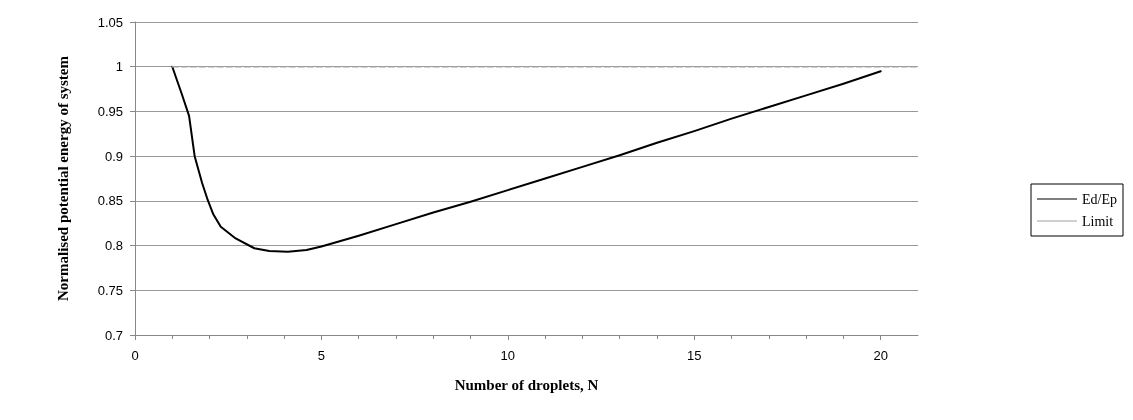  What do you see at coordinates (508, 355) in the screenshot?
I see `x-tick-label: 10` at bounding box center [508, 355].